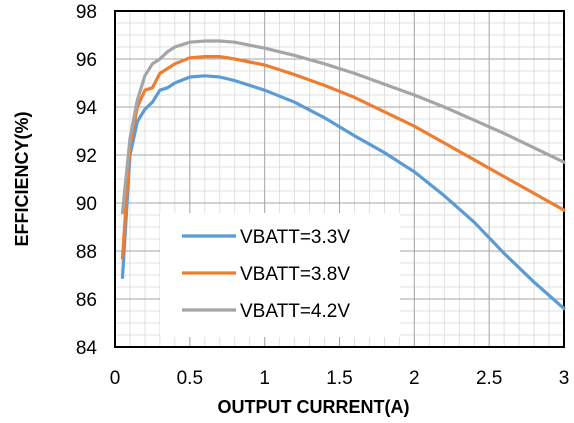  Describe the element at coordinates (87, 348) in the screenshot. I see `y-tick-label: 84` at that location.